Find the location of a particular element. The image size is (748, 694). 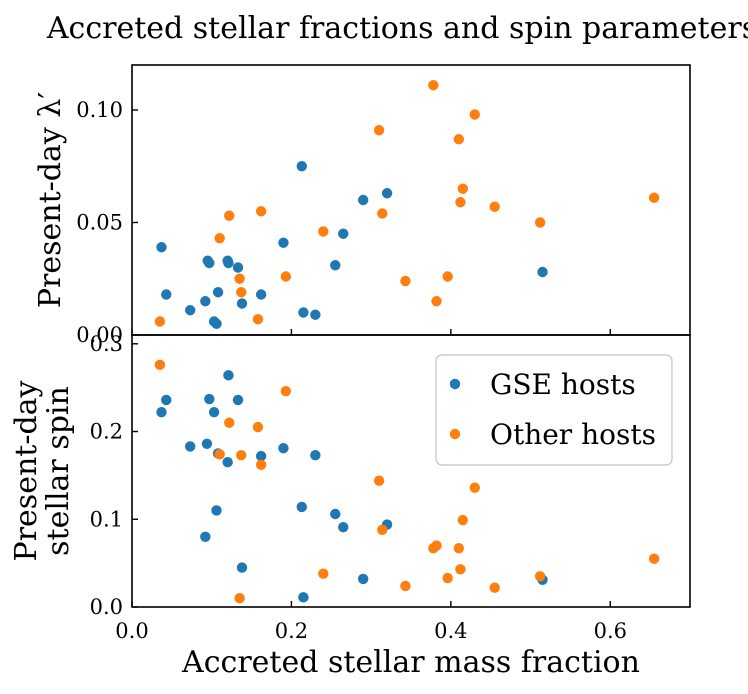

y-tick-label: 0.1 is located at coordinates (106, 519).